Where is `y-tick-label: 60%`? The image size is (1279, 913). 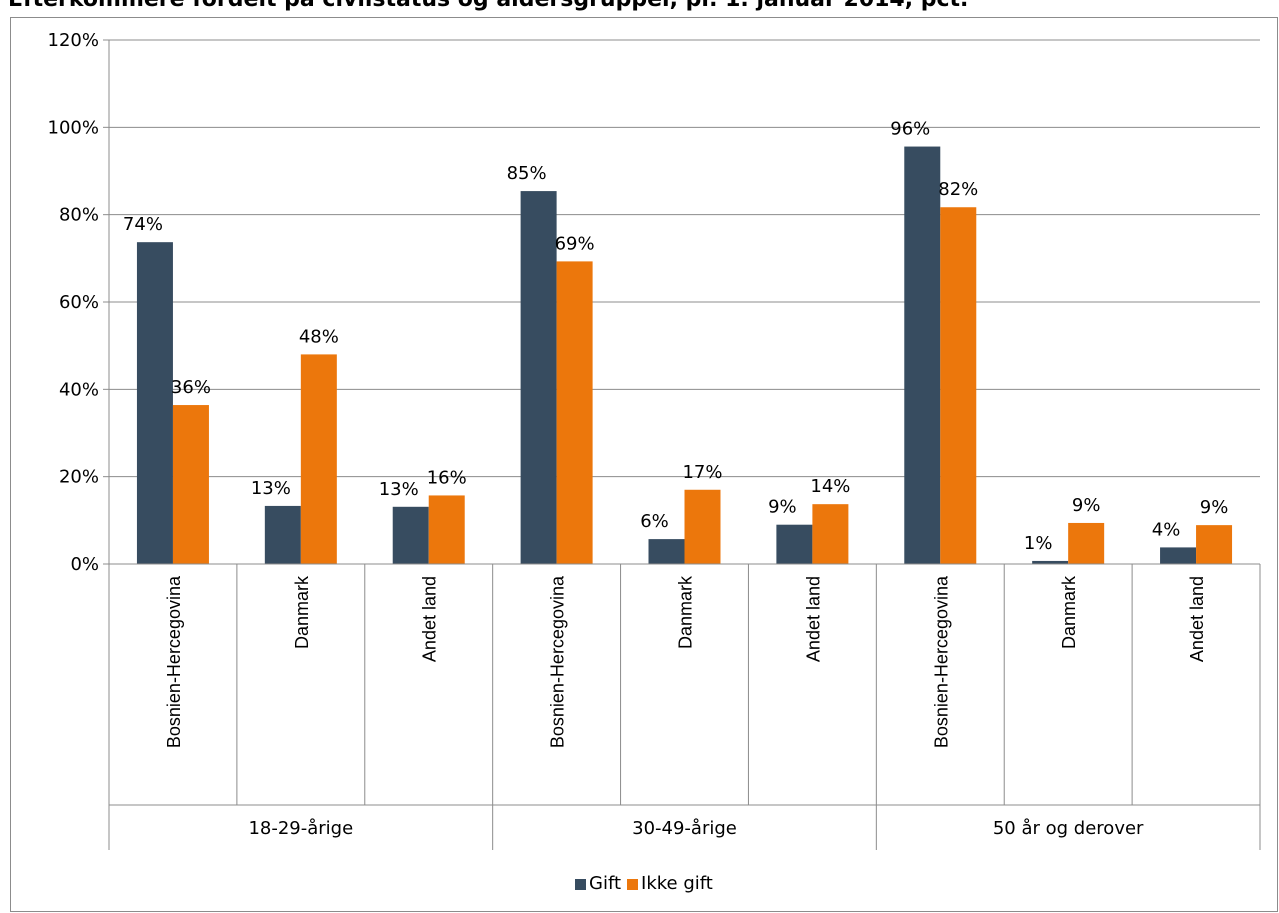 y-tick-label: 60% is located at coordinates (79, 302).